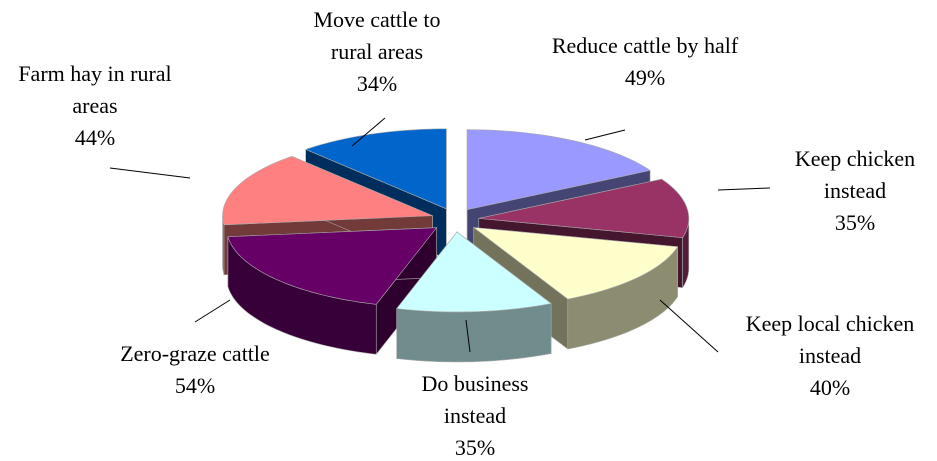 The image size is (937, 461). What do you see at coordinates (377, 35) in the screenshot?
I see `category-label: Move cattle to rural areas` at bounding box center [377, 35].